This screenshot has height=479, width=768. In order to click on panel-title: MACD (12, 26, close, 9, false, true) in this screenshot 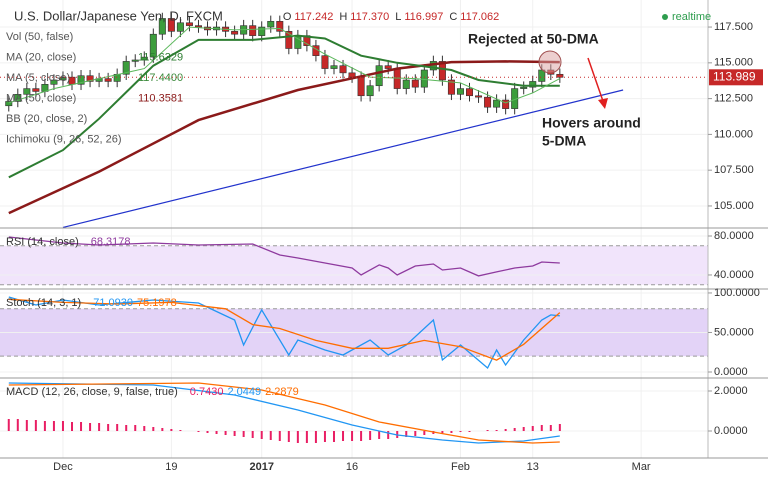, I will do `click(92, 392)`.